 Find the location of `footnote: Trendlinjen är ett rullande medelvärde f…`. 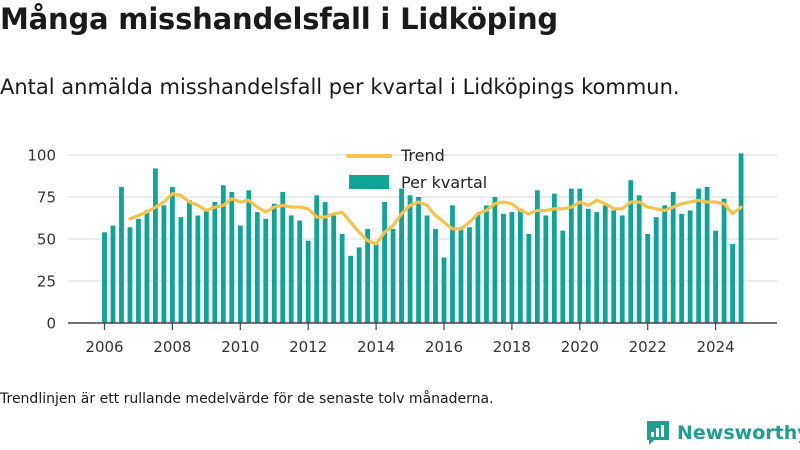

footnote: Trendlinjen är ett rullande medelvärde f… is located at coordinates (247, 399).